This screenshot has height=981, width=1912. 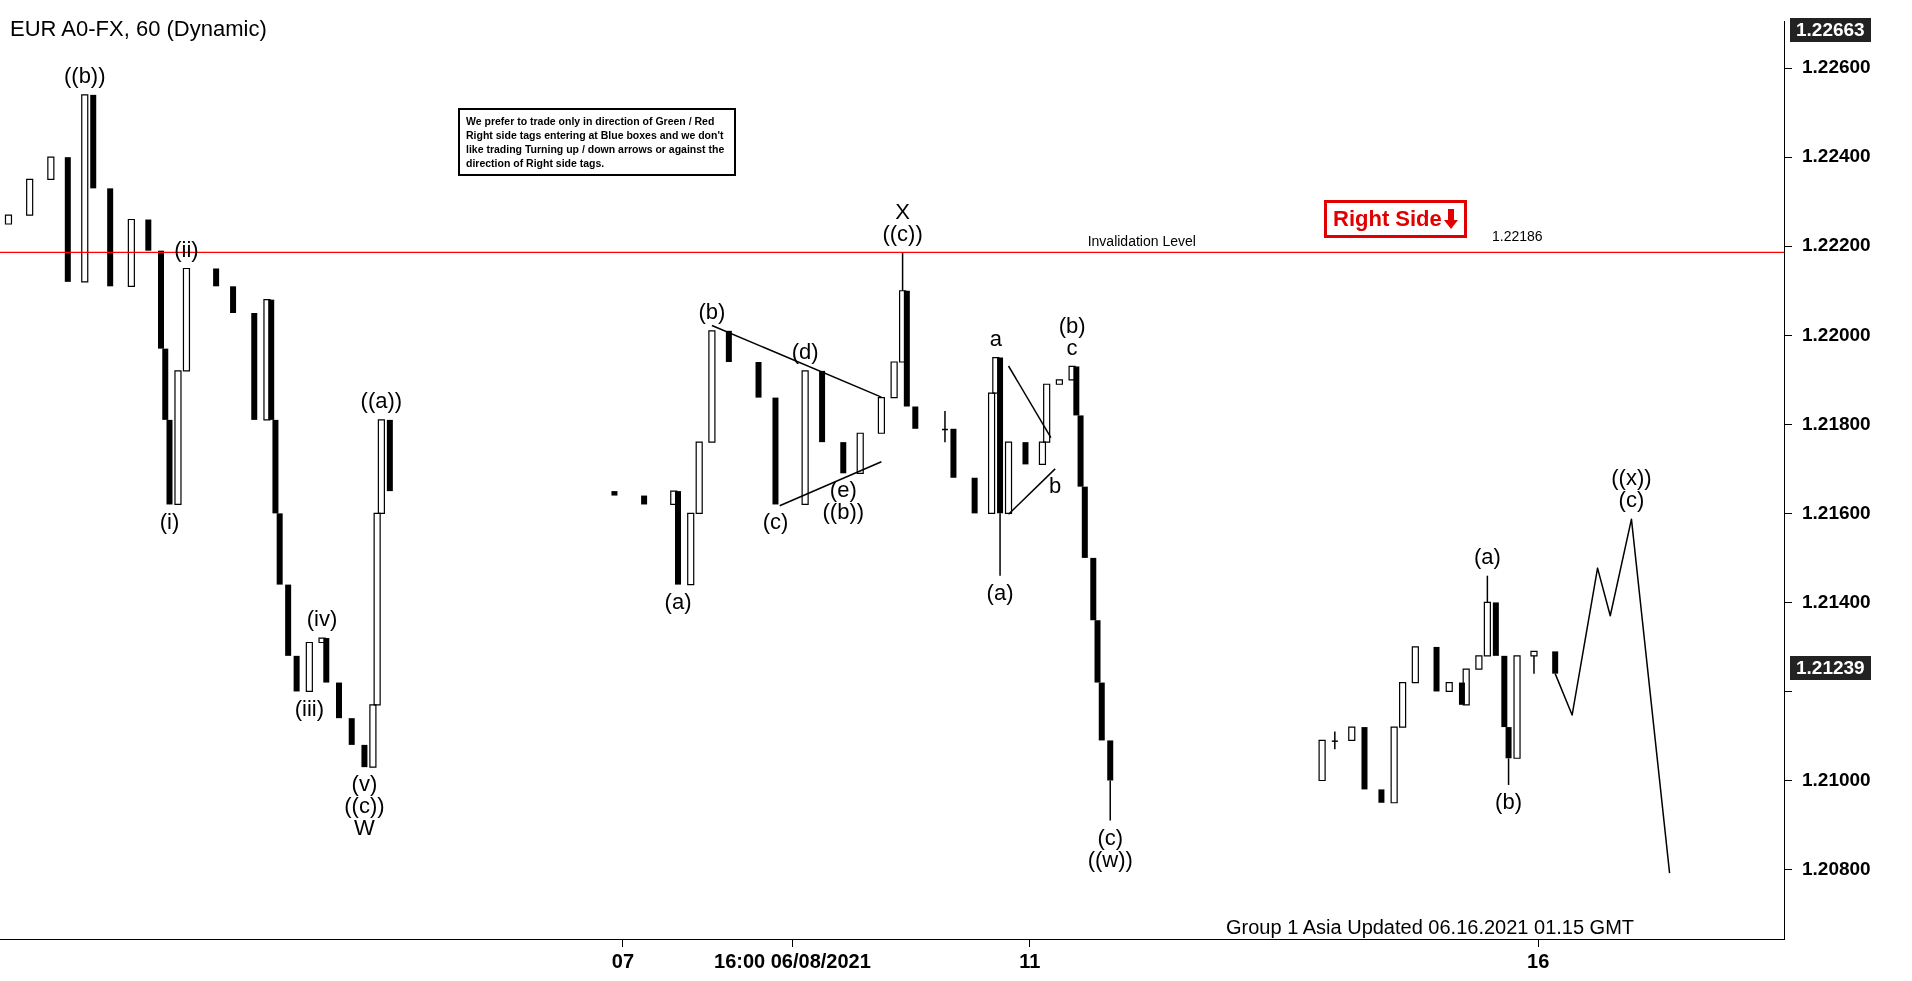 I want to click on annotation: (iv), so click(x=322, y=619).